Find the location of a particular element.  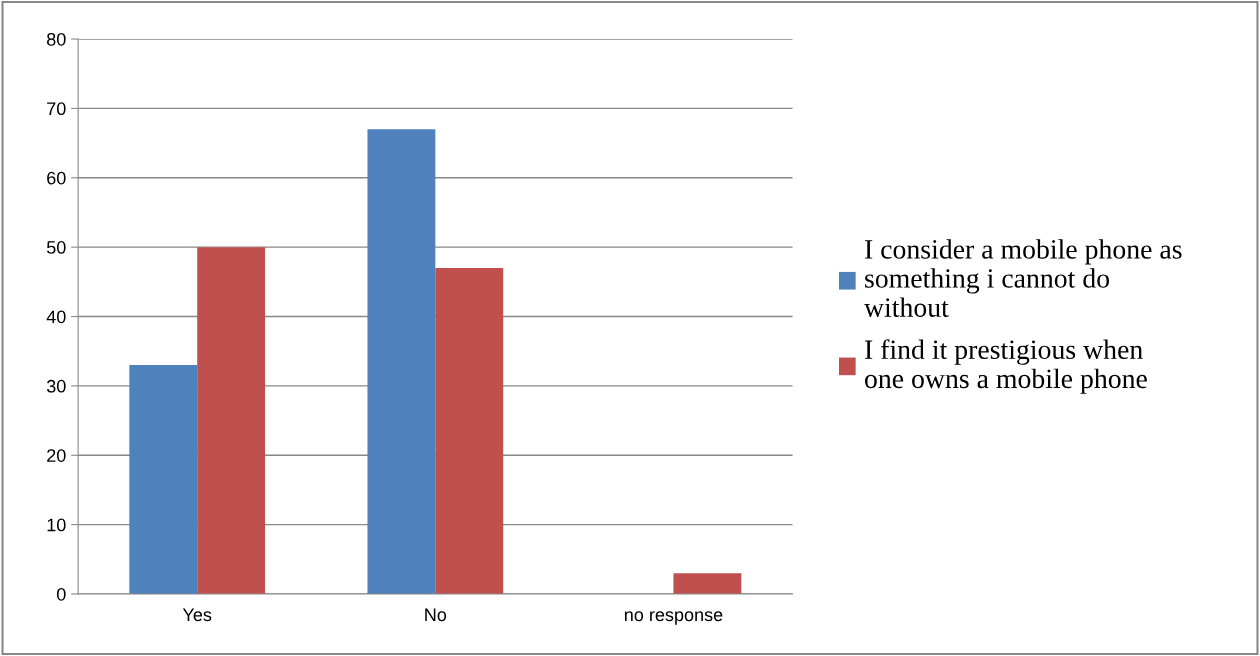

y-tick-label: 60 is located at coordinates (56, 178).